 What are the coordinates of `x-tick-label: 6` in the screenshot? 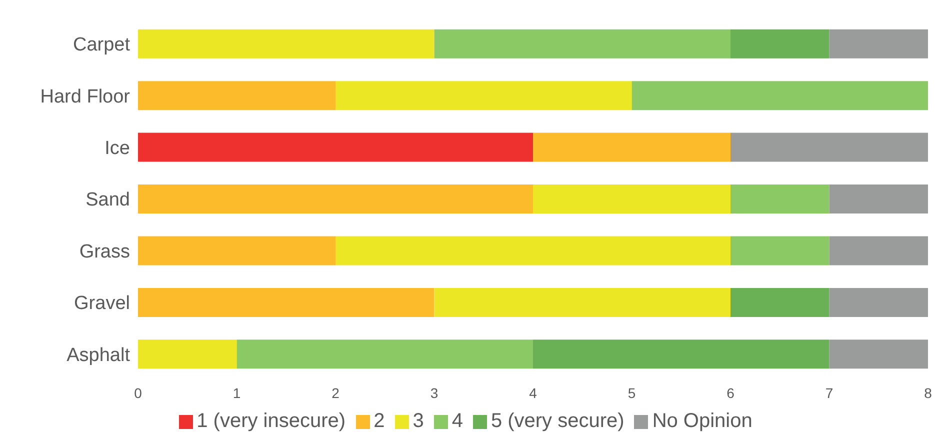 It's located at (730, 392).